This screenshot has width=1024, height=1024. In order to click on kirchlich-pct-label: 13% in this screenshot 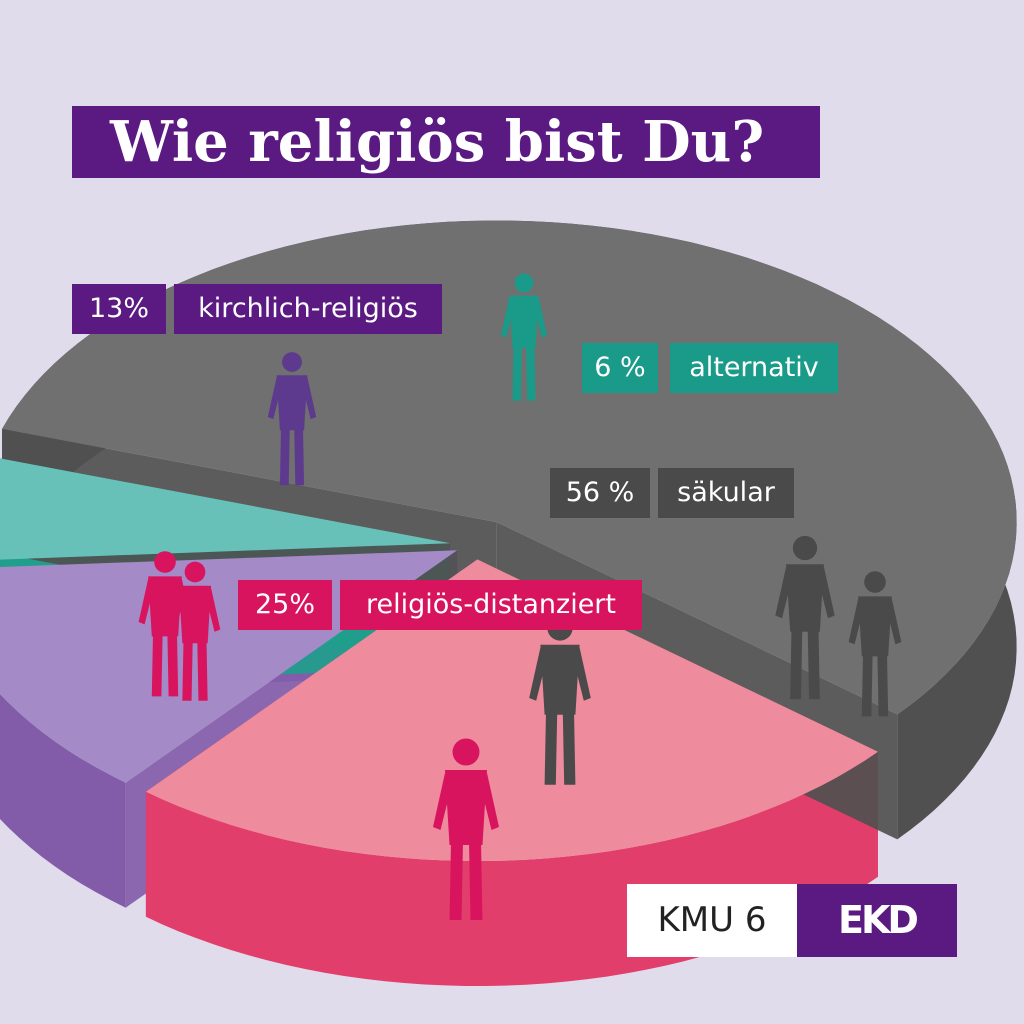, I will do `click(119, 309)`.